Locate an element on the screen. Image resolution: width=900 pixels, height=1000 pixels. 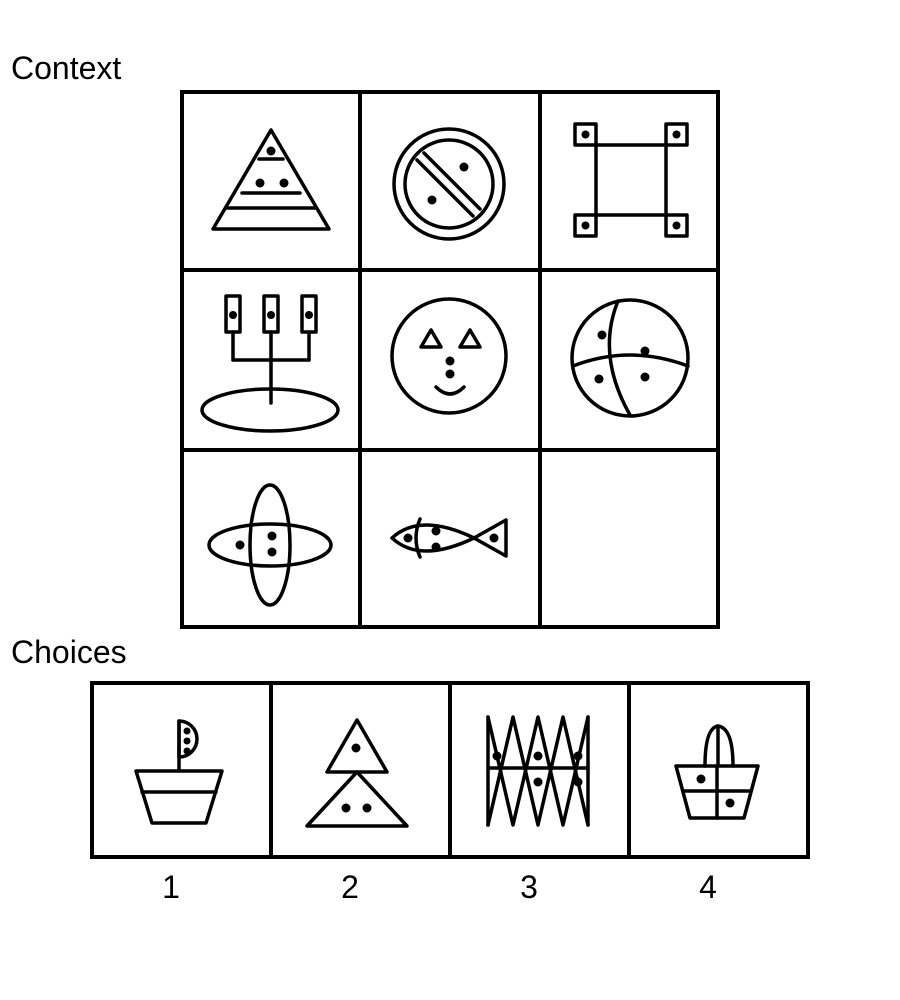
choice-number-1: 1 is located at coordinates (171, 887).